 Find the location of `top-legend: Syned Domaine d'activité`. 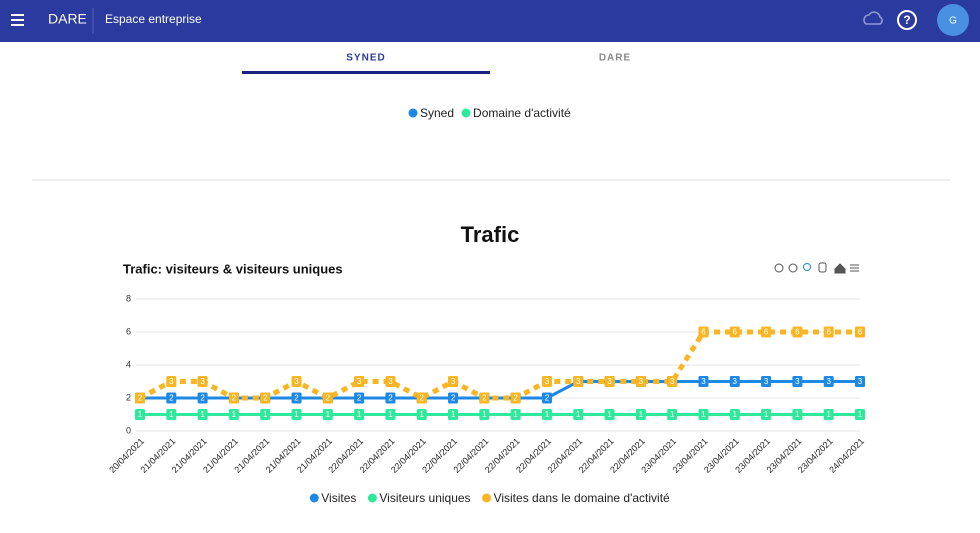

top-legend: Syned Domaine d'activité is located at coordinates (489, 113).